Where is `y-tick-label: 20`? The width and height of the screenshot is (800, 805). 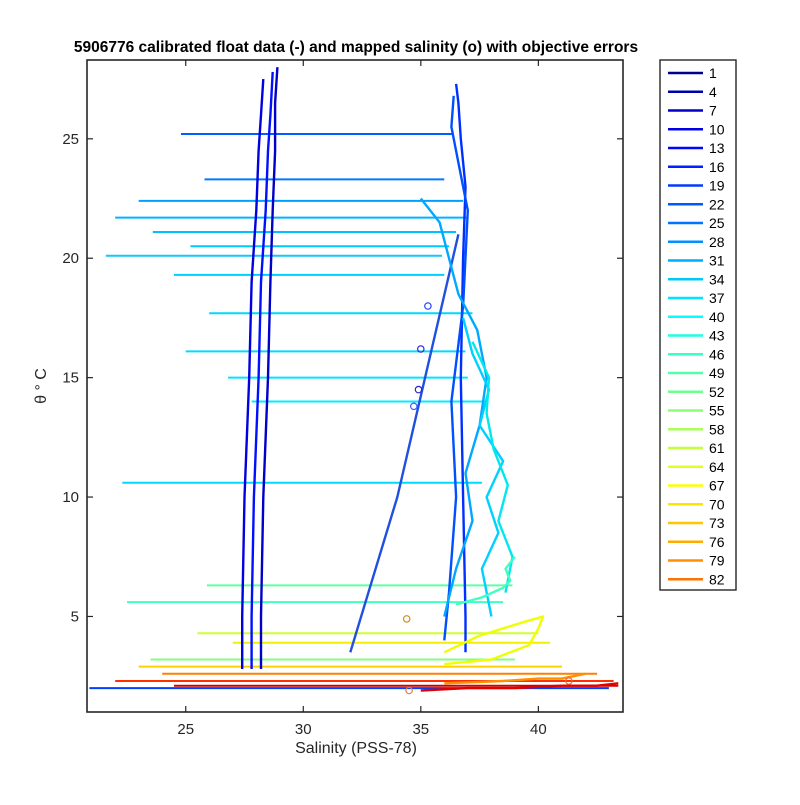 y-tick-label: 20 is located at coordinates (70, 258).